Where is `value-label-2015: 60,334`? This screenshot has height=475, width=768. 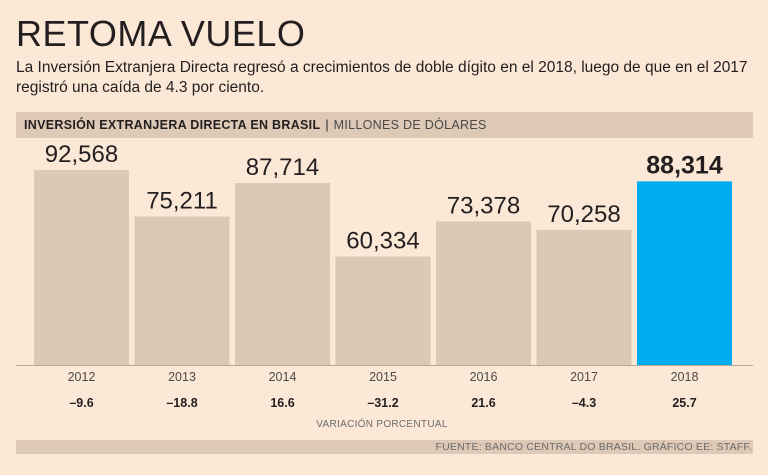
value-label-2015: 60,334 is located at coordinates (382, 241).